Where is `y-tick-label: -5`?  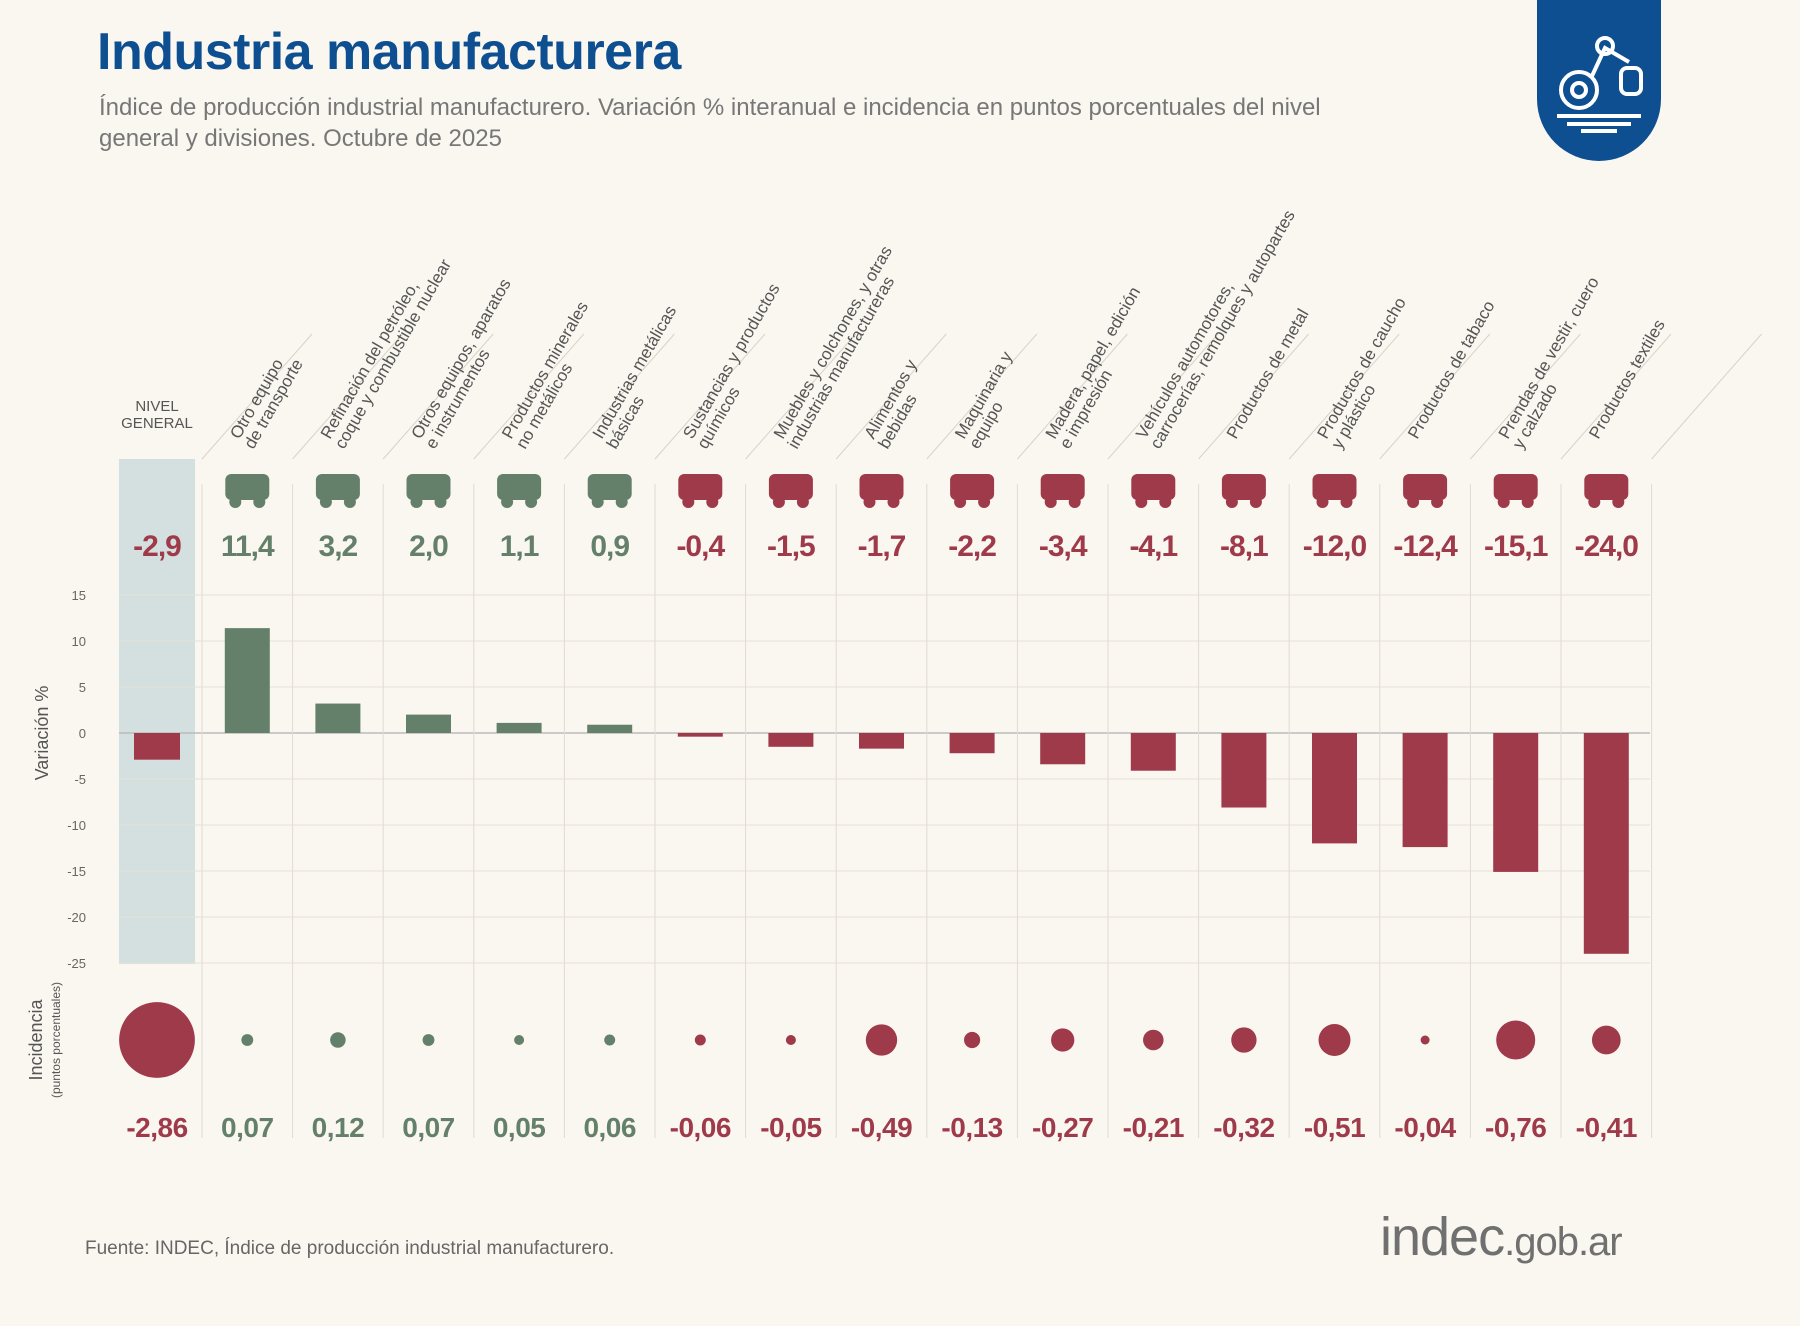
y-tick-label: -5 is located at coordinates (80, 779).